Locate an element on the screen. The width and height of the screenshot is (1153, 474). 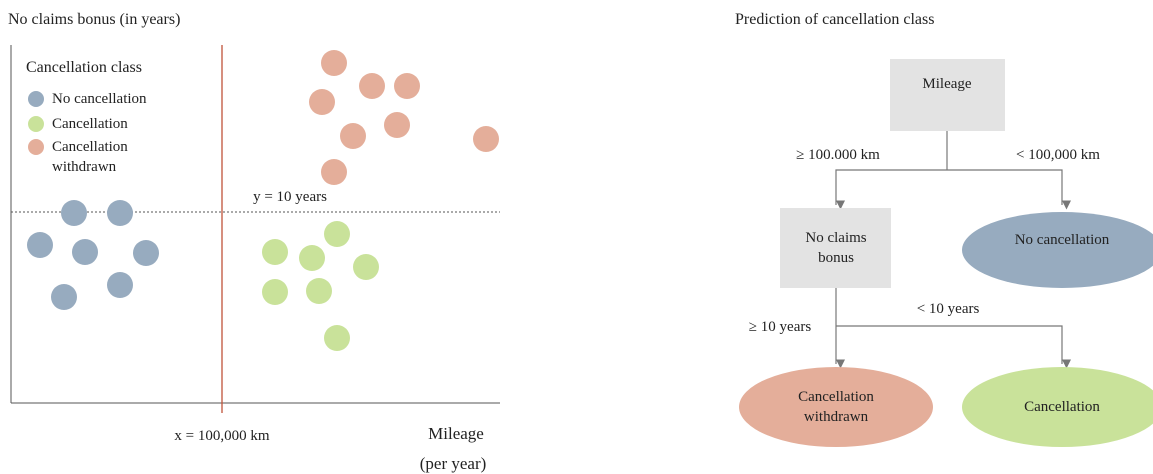
node-no-cancellation is located at coordinates (1057, 250).